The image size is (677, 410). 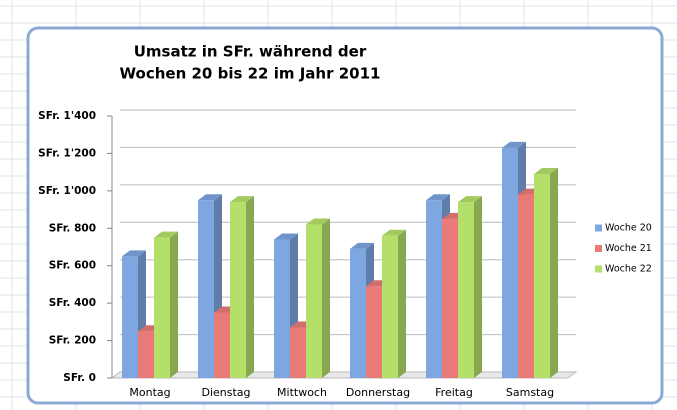 What do you see at coordinates (225, 392) in the screenshot?
I see `x-tick-label: Dienstag` at bounding box center [225, 392].